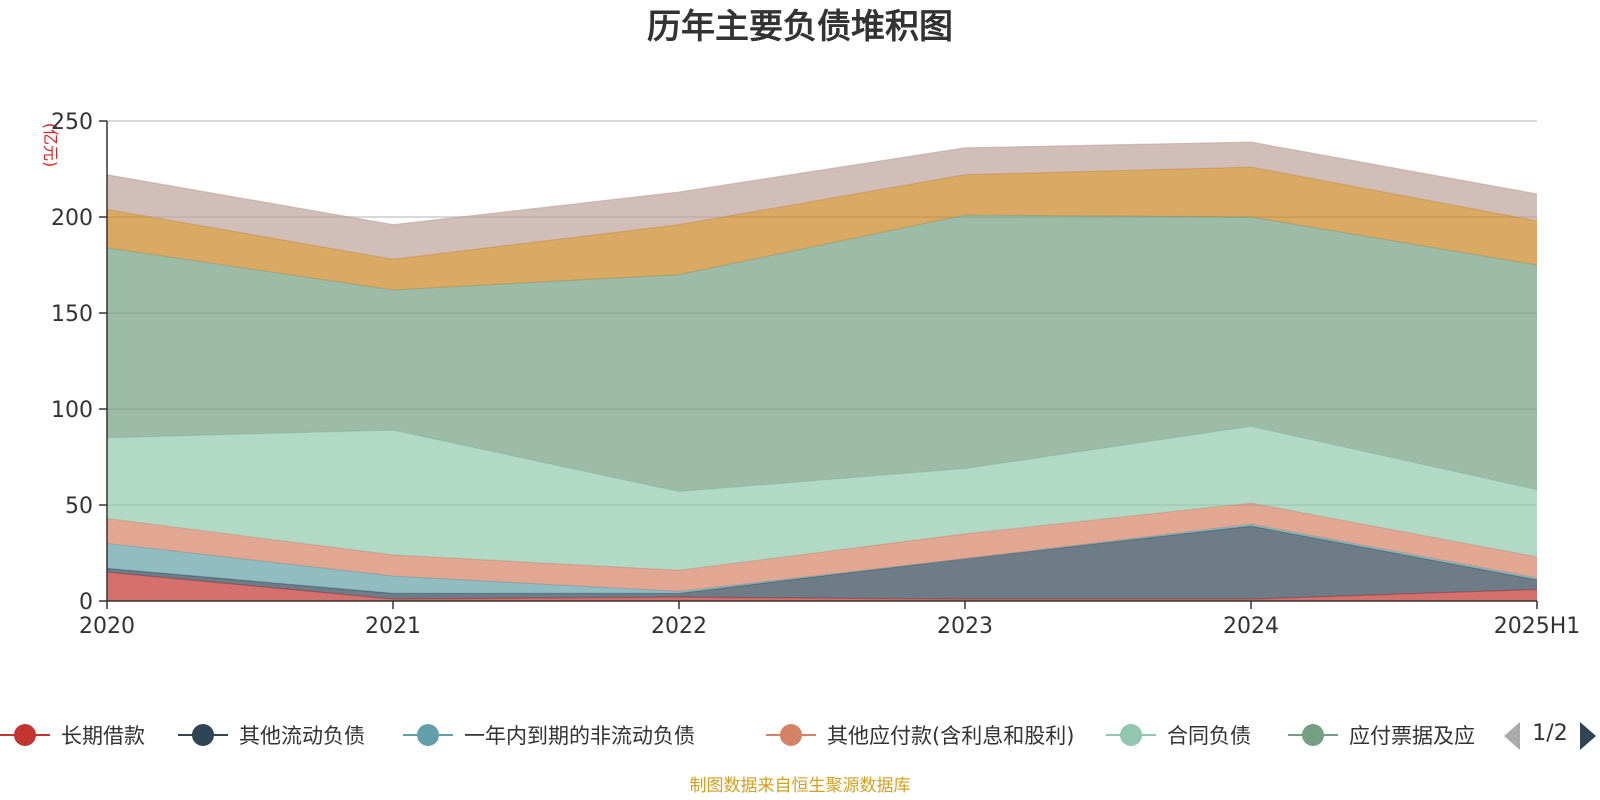  Describe the element at coordinates (800, 27) in the screenshot. I see `chart-title: 历年主要负债堆积图` at that location.